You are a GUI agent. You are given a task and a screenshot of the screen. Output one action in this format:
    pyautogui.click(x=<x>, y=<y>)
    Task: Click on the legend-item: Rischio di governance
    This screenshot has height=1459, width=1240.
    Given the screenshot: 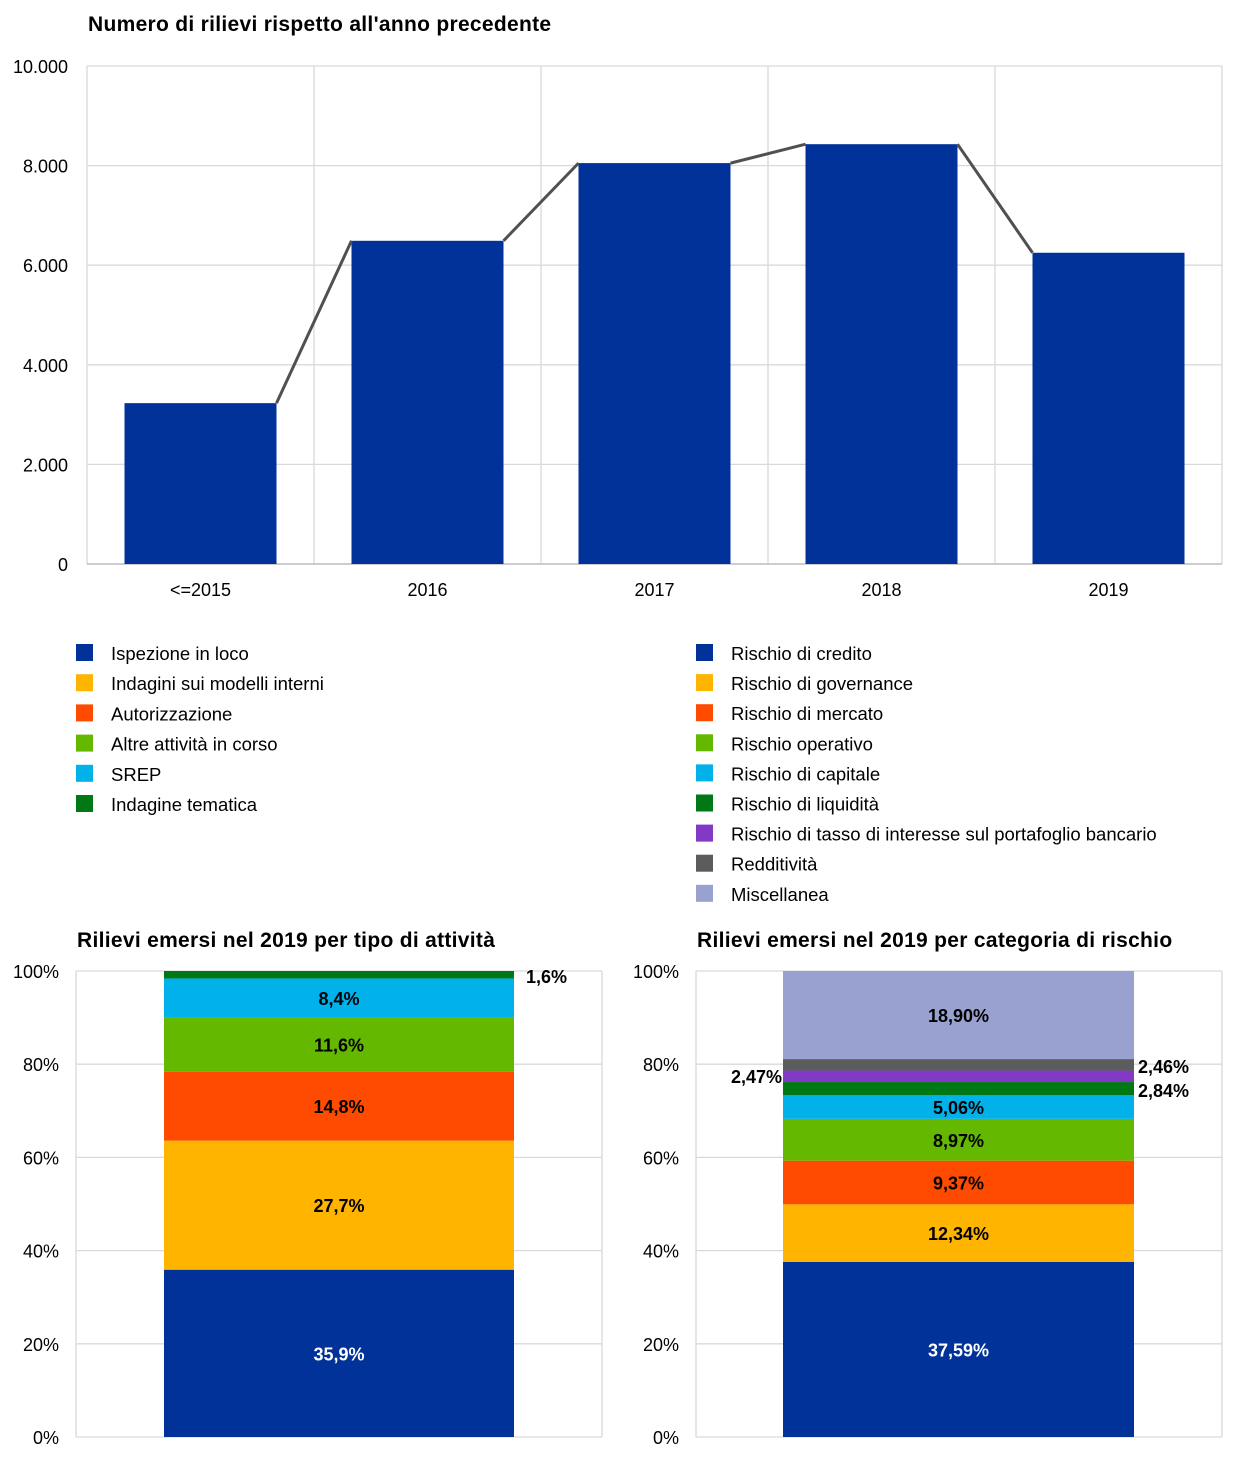 What is the action you would take?
    pyautogui.click(x=804, y=683)
    